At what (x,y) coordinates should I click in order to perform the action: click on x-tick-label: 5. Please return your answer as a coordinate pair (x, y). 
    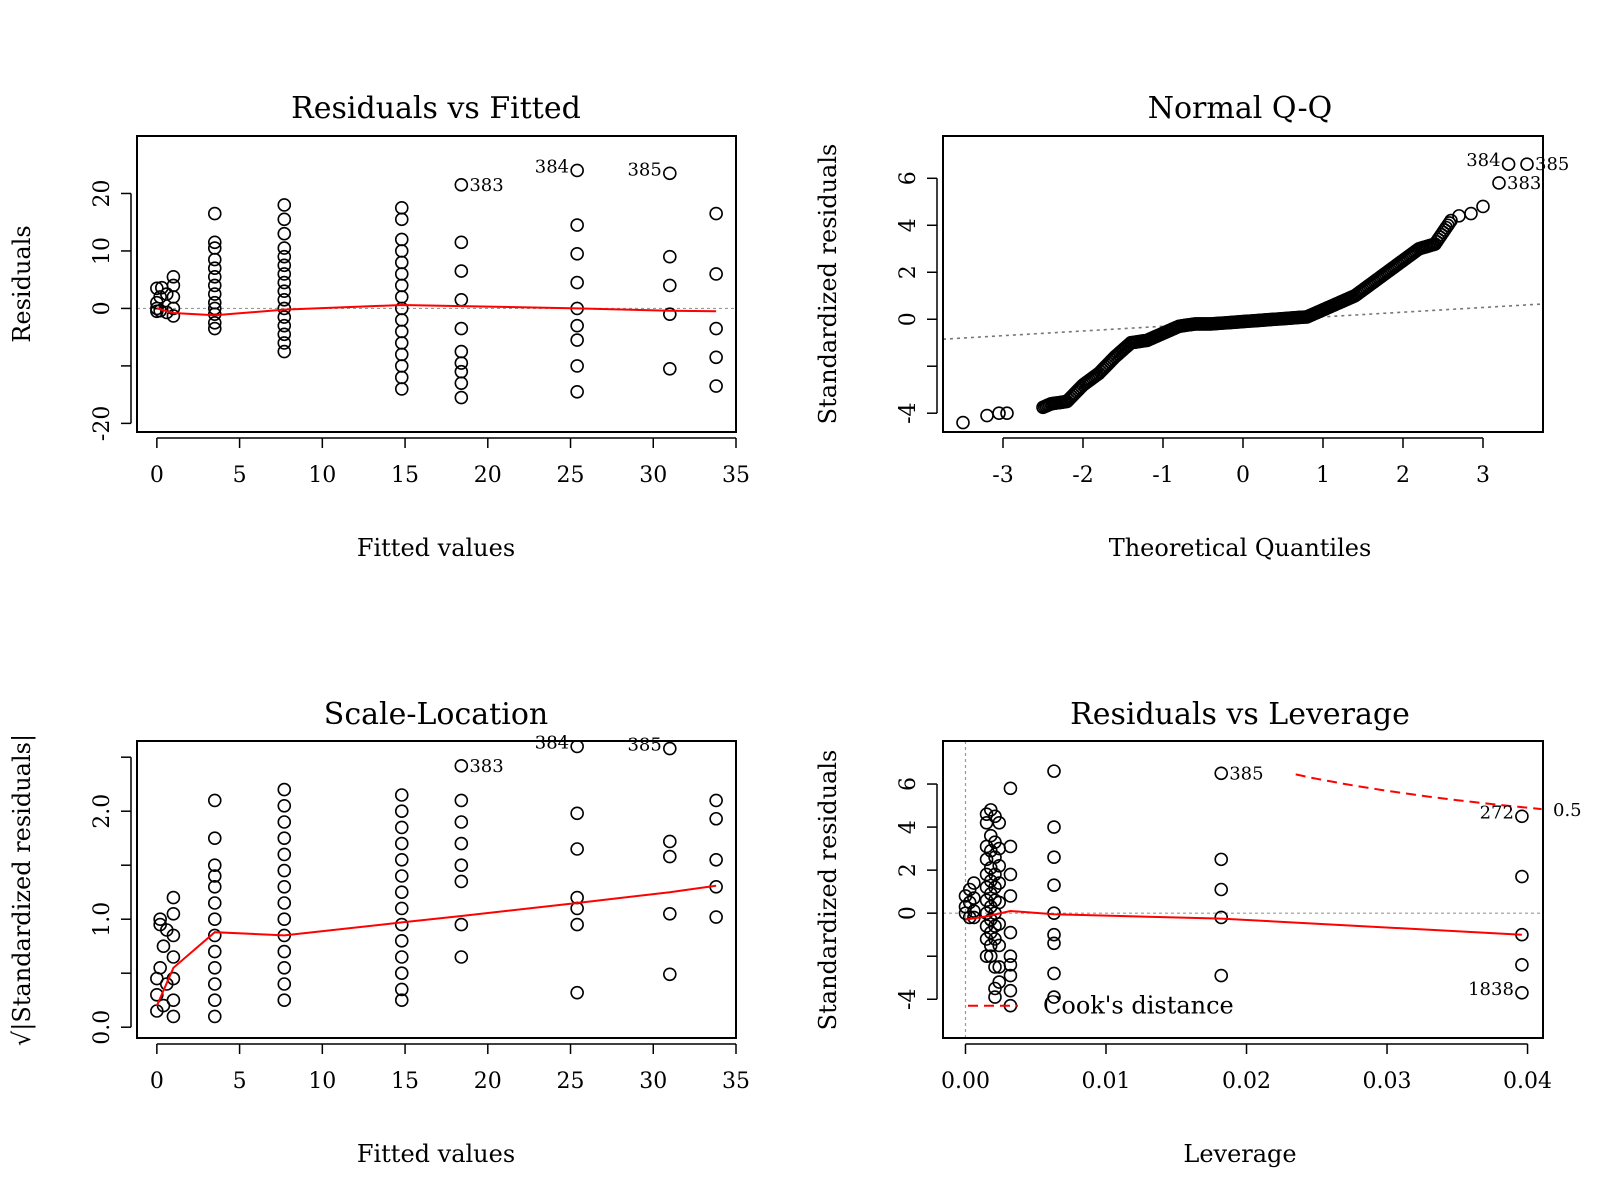
    Looking at the image, I should click on (240, 475).